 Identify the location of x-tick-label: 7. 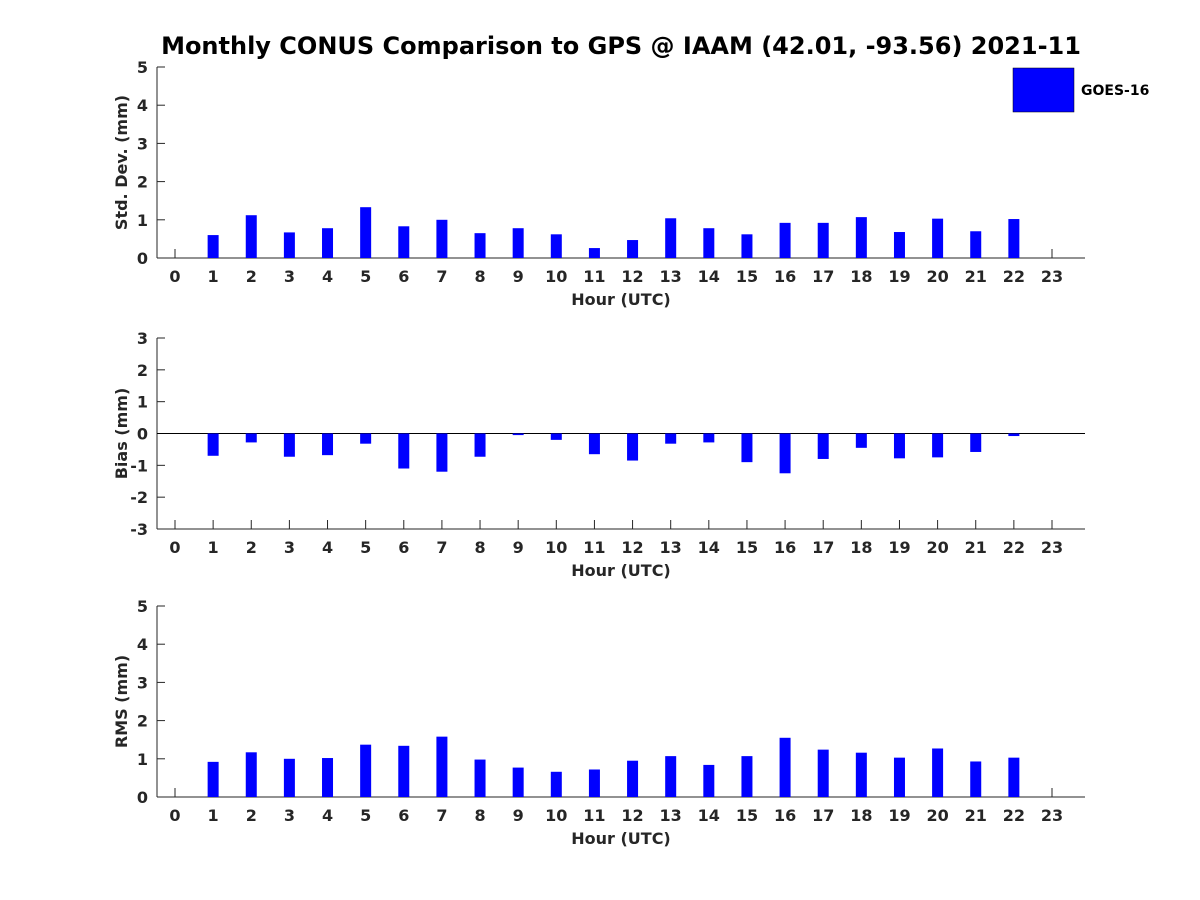
(441, 815).